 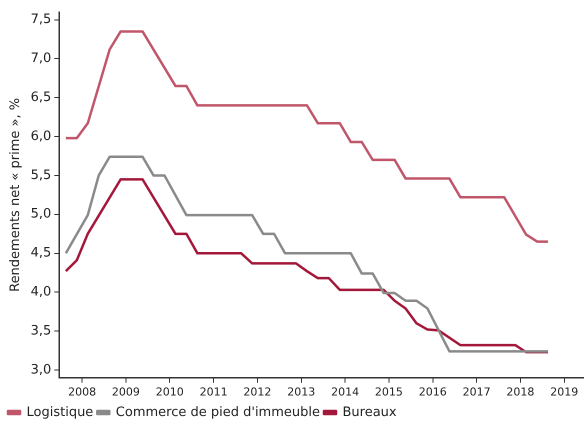 What do you see at coordinates (41, 20) in the screenshot?
I see `y-tick-label: 7,5` at bounding box center [41, 20].